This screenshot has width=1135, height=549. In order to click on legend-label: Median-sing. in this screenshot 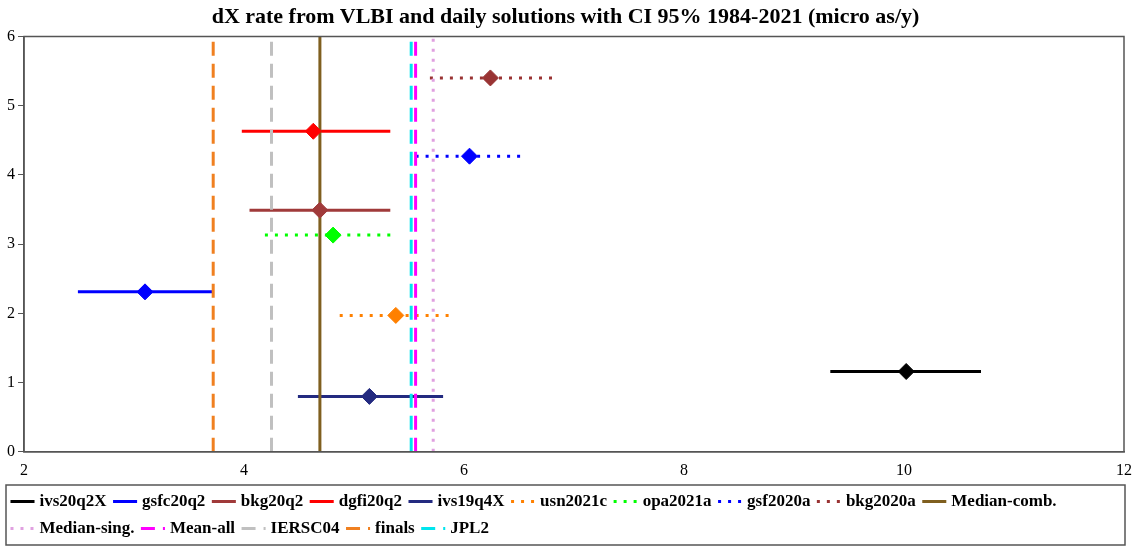, I will do `click(87, 527)`.